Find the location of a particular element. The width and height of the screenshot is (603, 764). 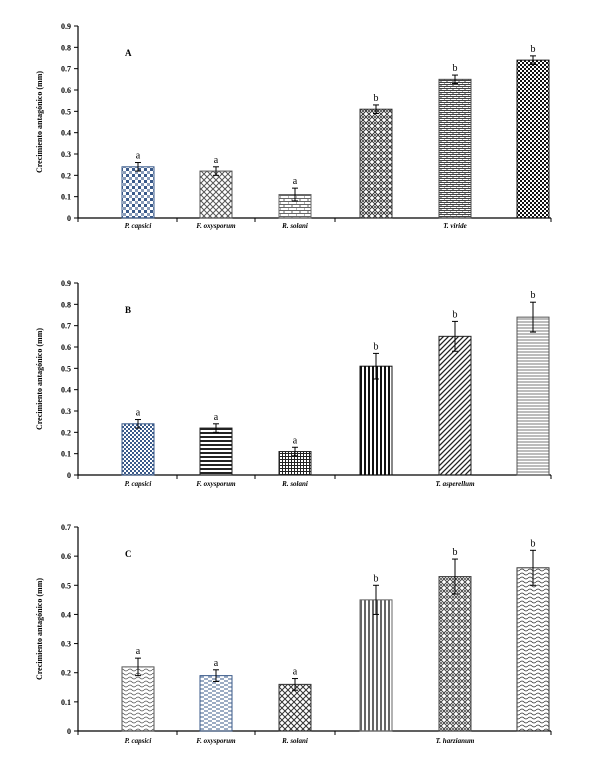

x-category-label: T. harzianum is located at coordinates (455, 741).